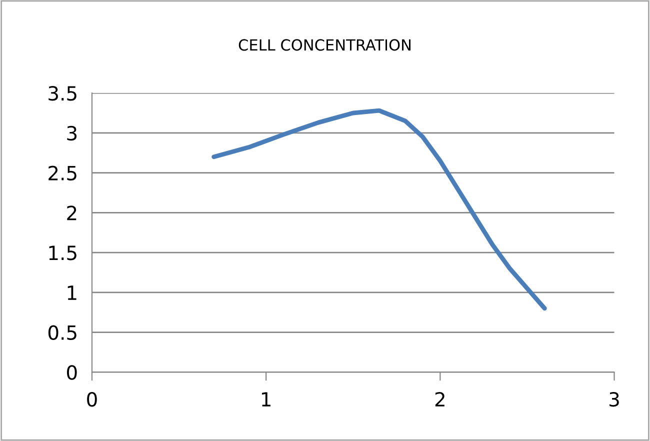 Image resolution: width=650 pixels, height=441 pixels. Describe the element at coordinates (439, 399) in the screenshot. I see `x-tick-label: 2` at that location.